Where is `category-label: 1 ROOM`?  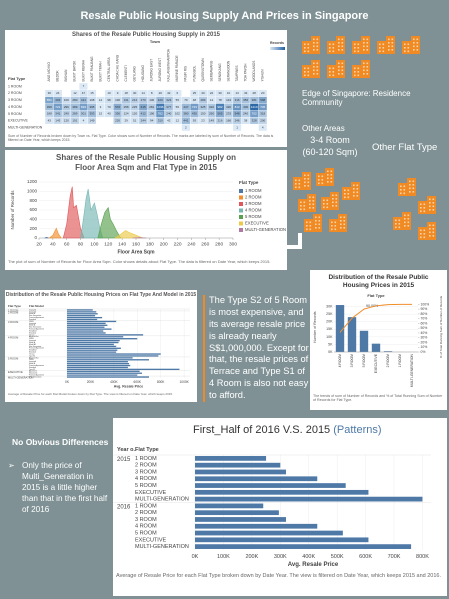 category-label: 1 ROOM is located at coordinates (146, 506).